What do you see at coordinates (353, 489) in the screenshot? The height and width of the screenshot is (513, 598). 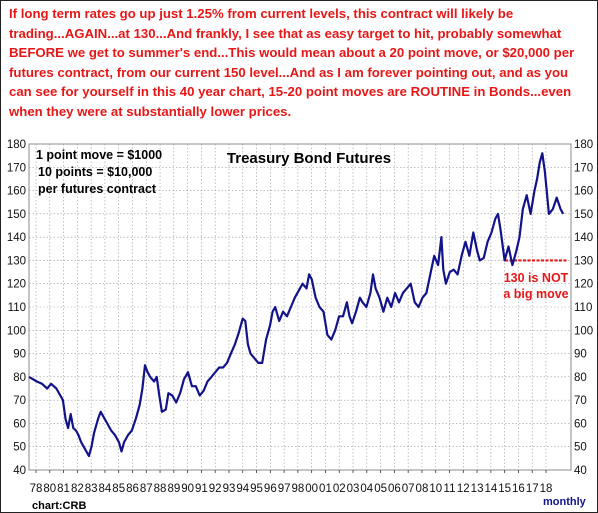 I see `x-tick-label: 03` at bounding box center [353, 489].